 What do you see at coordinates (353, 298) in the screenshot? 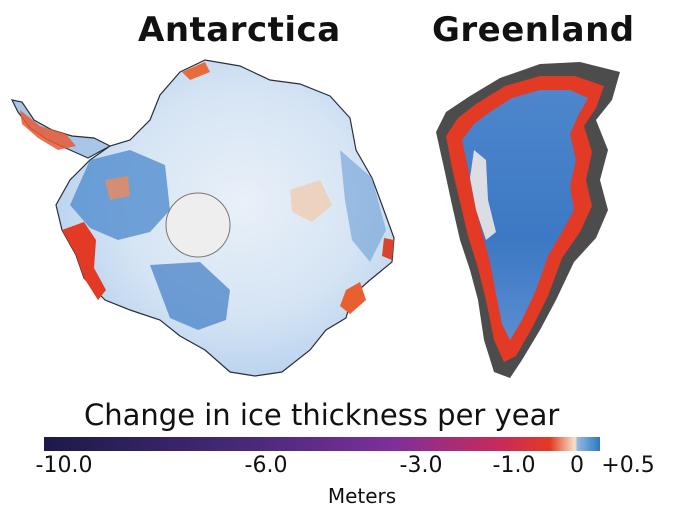
I see `wilkes-loss` at bounding box center [353, 298].